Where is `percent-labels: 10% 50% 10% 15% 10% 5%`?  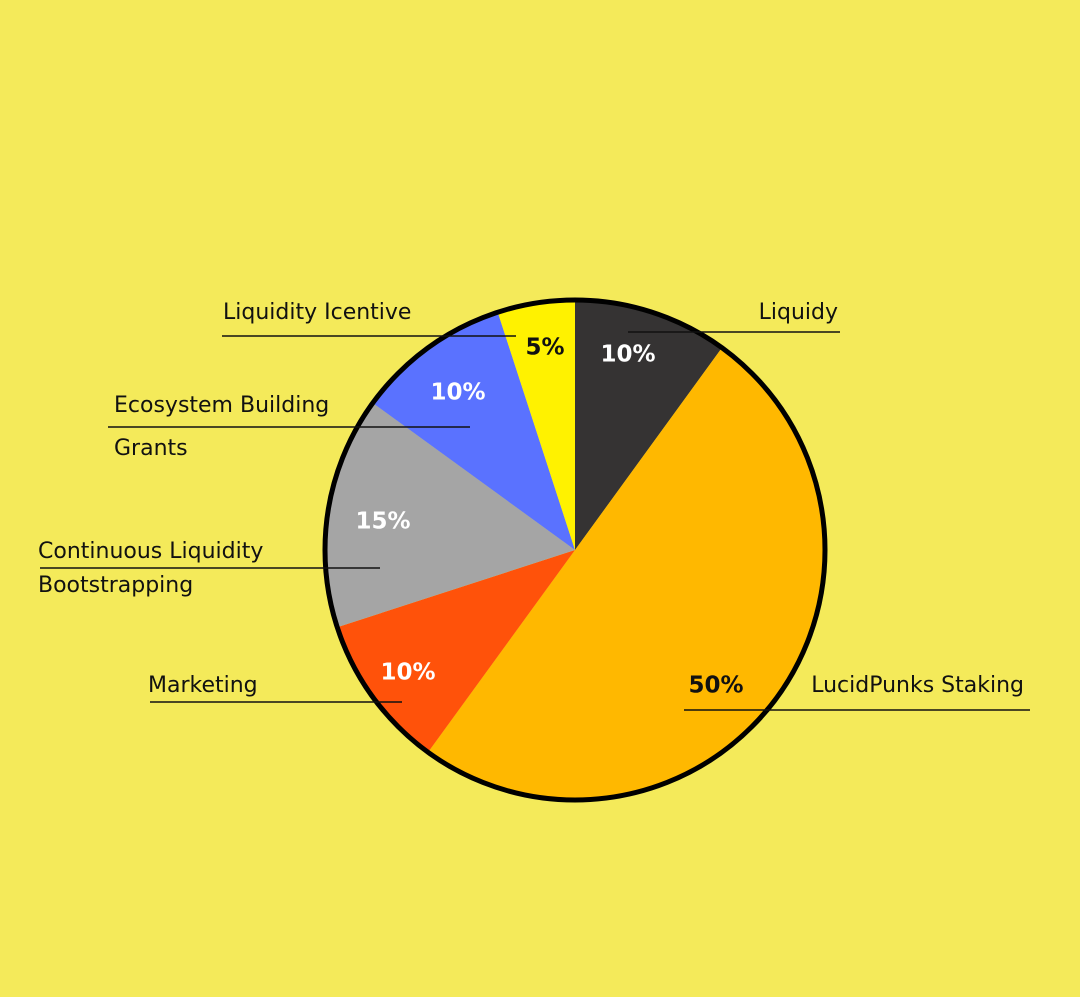 percent-labels: 10% 50% 10% 15% 10% 5% is located at coordinates (549, 517).